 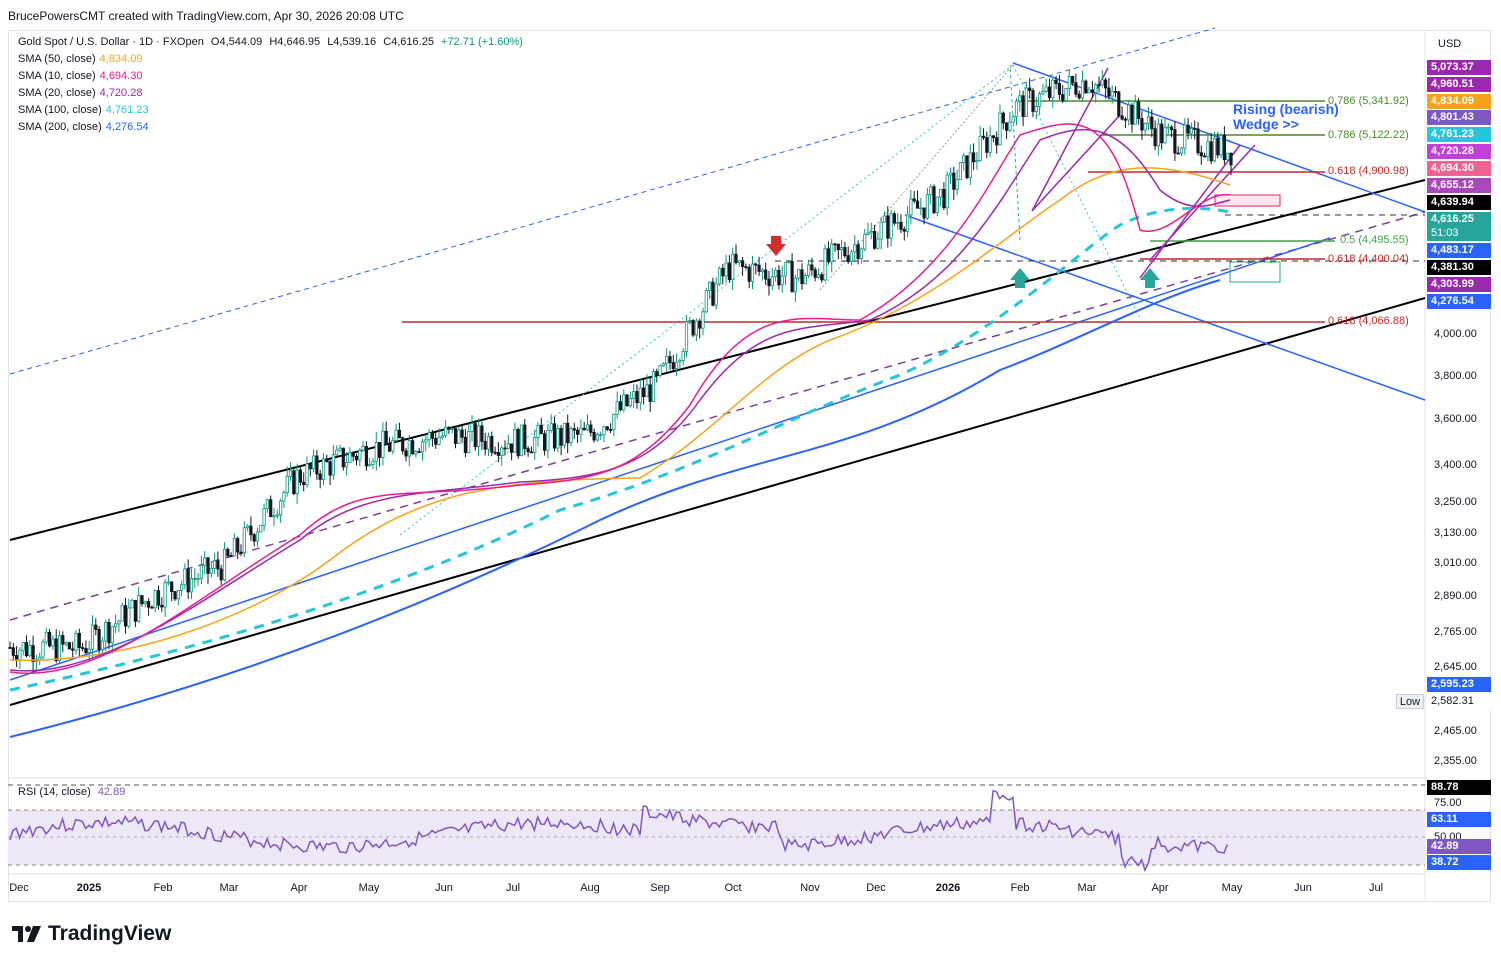 I want to click on rsi-pane, so click(x=716, y=828).